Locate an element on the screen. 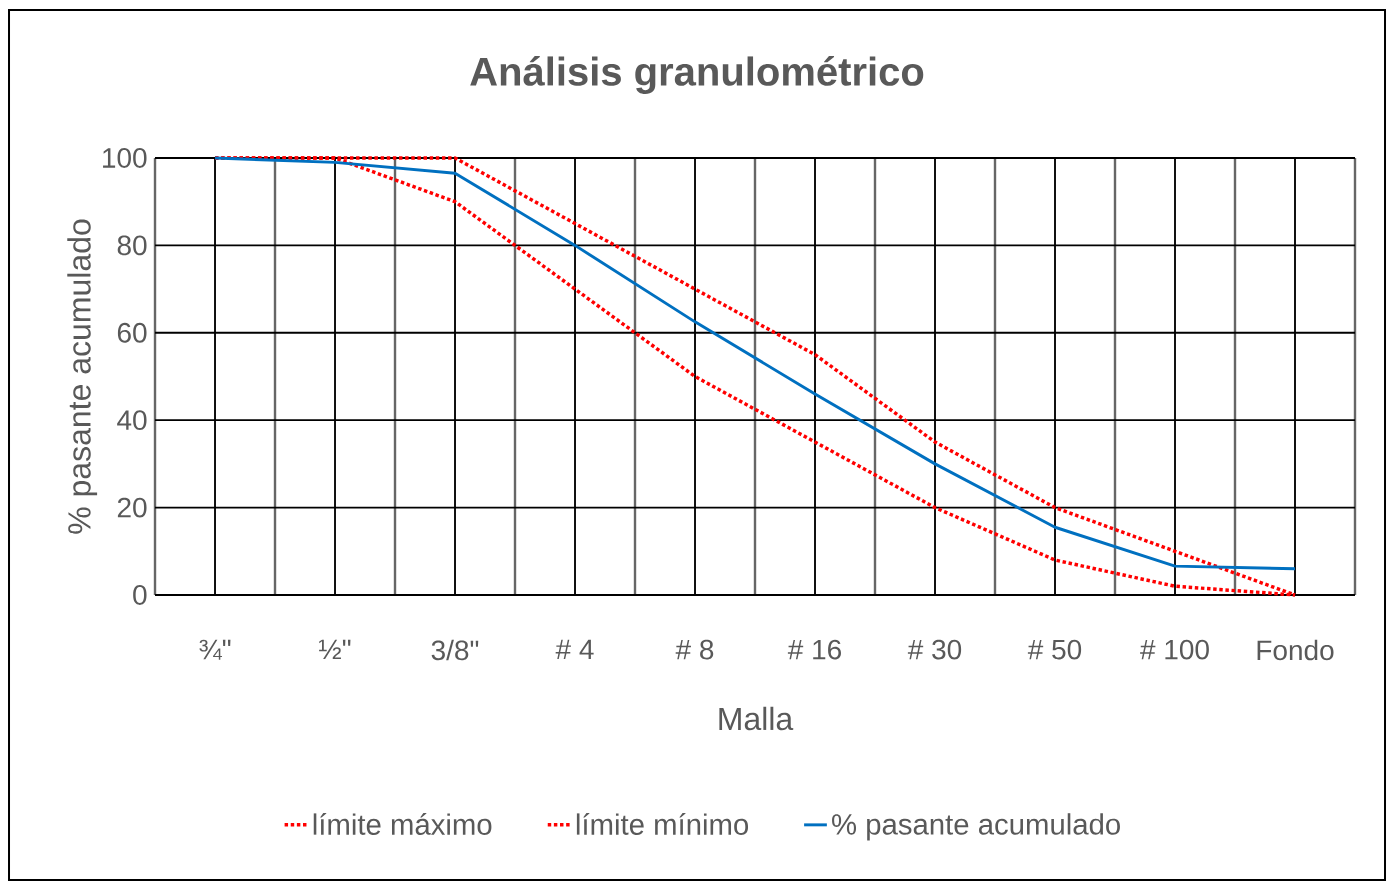 The height and width of the screenshot is (884, 1391). y-tick-label: 60 is located at coordinates (132, 332).